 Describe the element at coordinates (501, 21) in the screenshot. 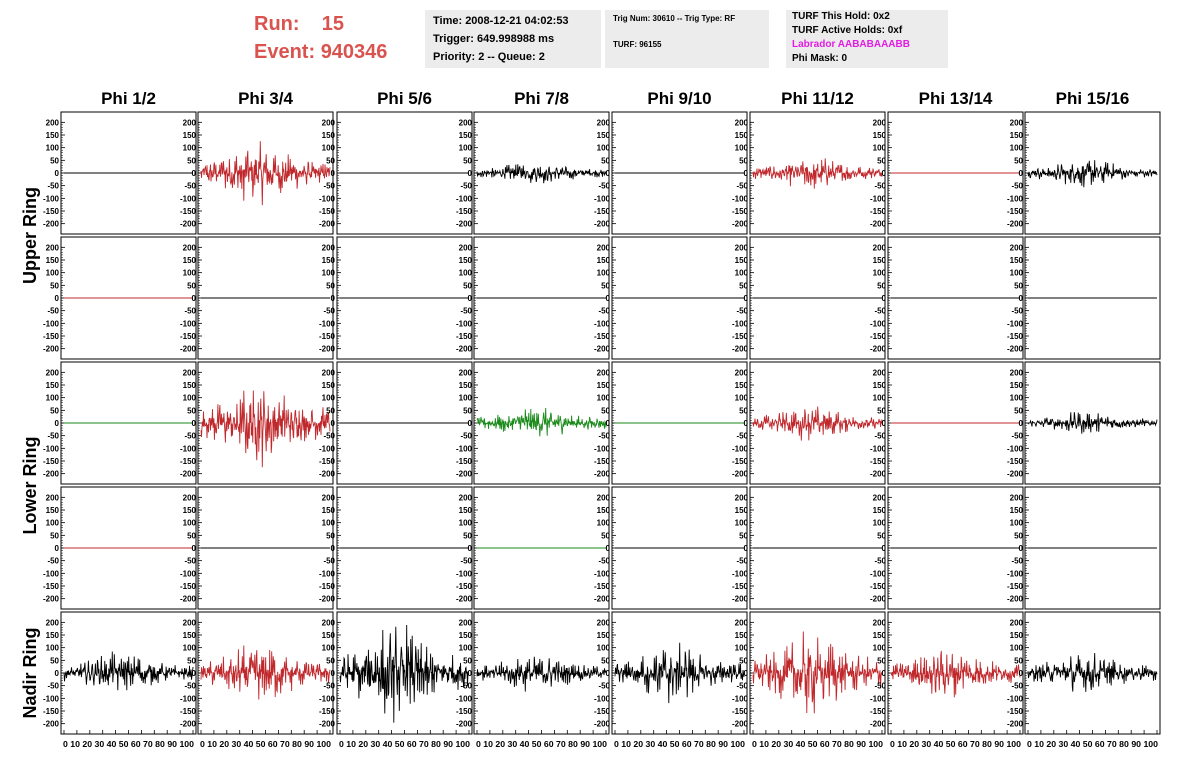

I see `time-text: Time: 2008-12-21 04:02:53` at that location.